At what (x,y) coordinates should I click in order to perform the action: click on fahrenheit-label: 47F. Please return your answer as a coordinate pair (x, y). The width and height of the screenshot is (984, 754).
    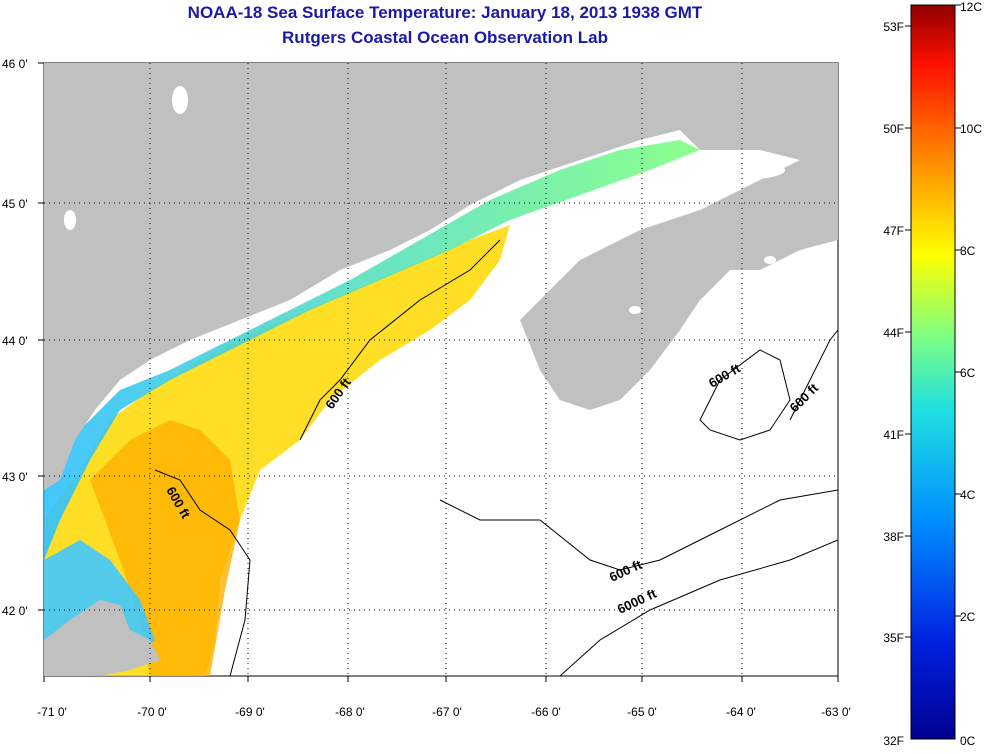
    Looking at the image, I should click on (893, 231).